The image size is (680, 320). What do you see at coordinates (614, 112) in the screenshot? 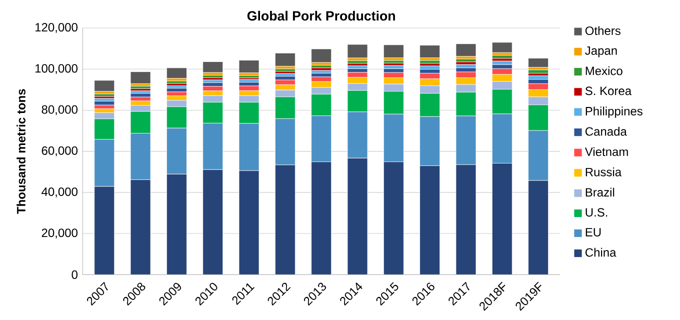
I see `legend-label: Philippines` at bounding box center [614, 112].